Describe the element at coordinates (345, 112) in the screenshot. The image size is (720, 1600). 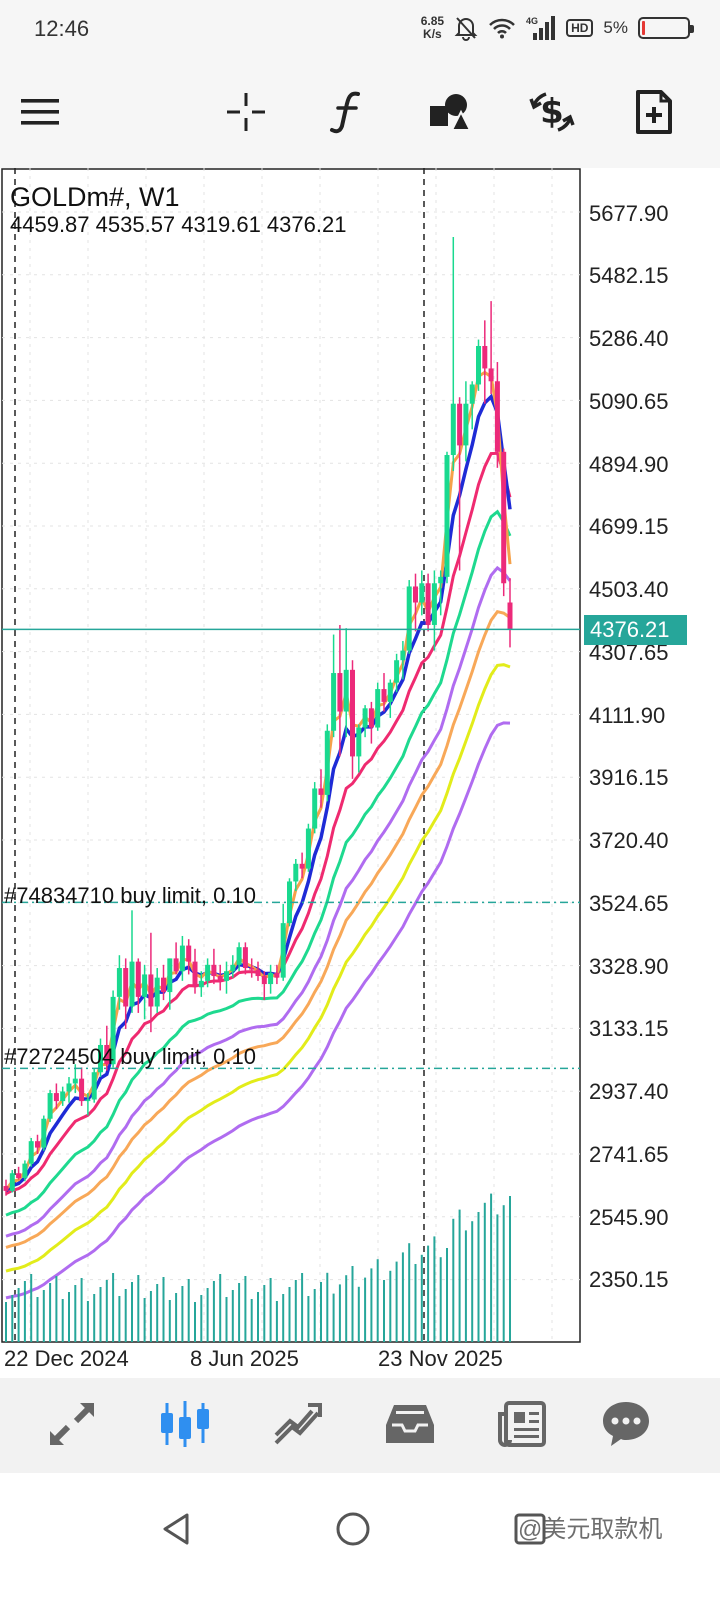
I see `indicators-icon` at that location.